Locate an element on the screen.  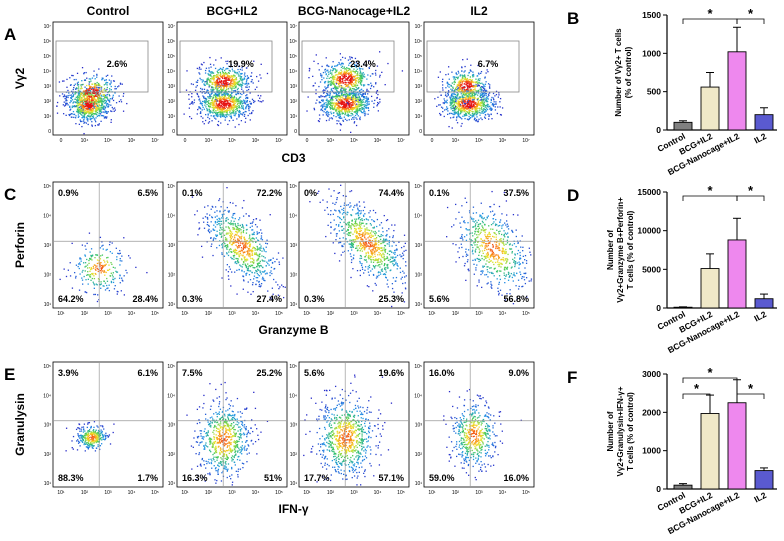
y-tick-label: 10⁷ is located at coordinates (48, 27).